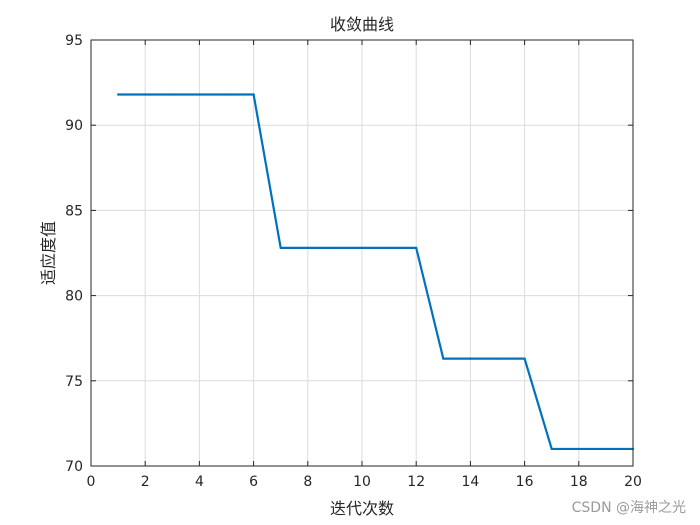  What do you see at coordinates (74, 41) in the screenshot?
I see `y-tick-label: 95` at bounding box center [74, 41].